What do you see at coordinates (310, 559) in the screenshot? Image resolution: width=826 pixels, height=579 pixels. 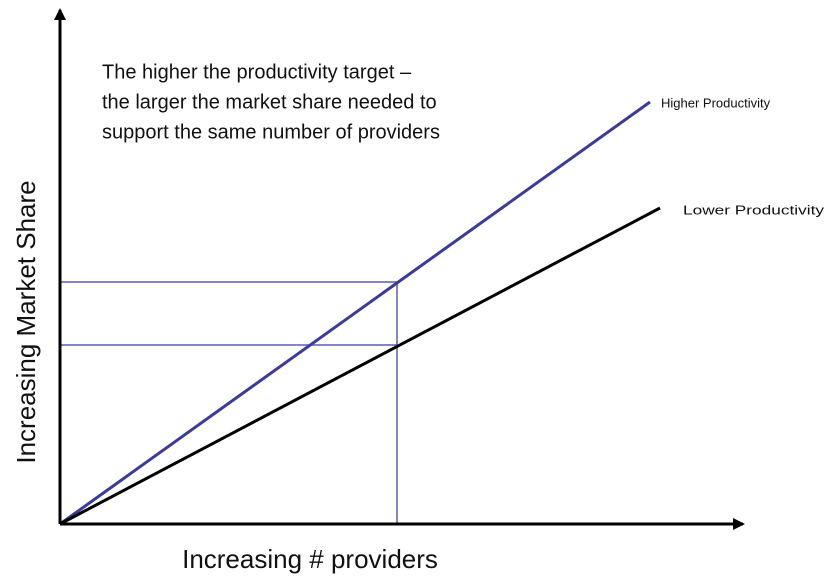 I see `x-axis-label: Increasing # providers` at bounding box center [310, 559].